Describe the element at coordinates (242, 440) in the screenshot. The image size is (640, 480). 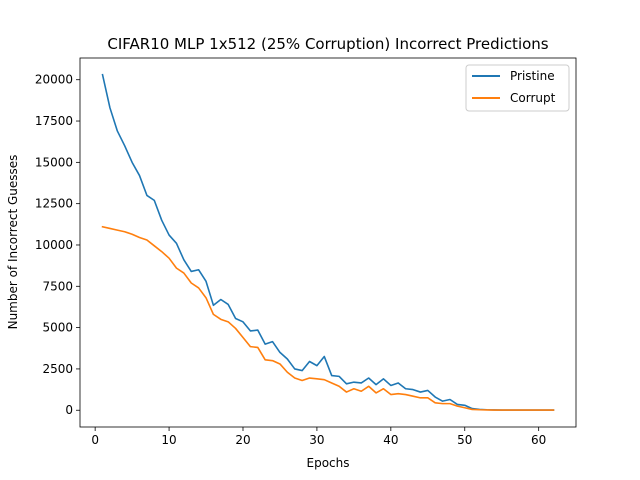
I see `x-tick-label: 20` at that location.